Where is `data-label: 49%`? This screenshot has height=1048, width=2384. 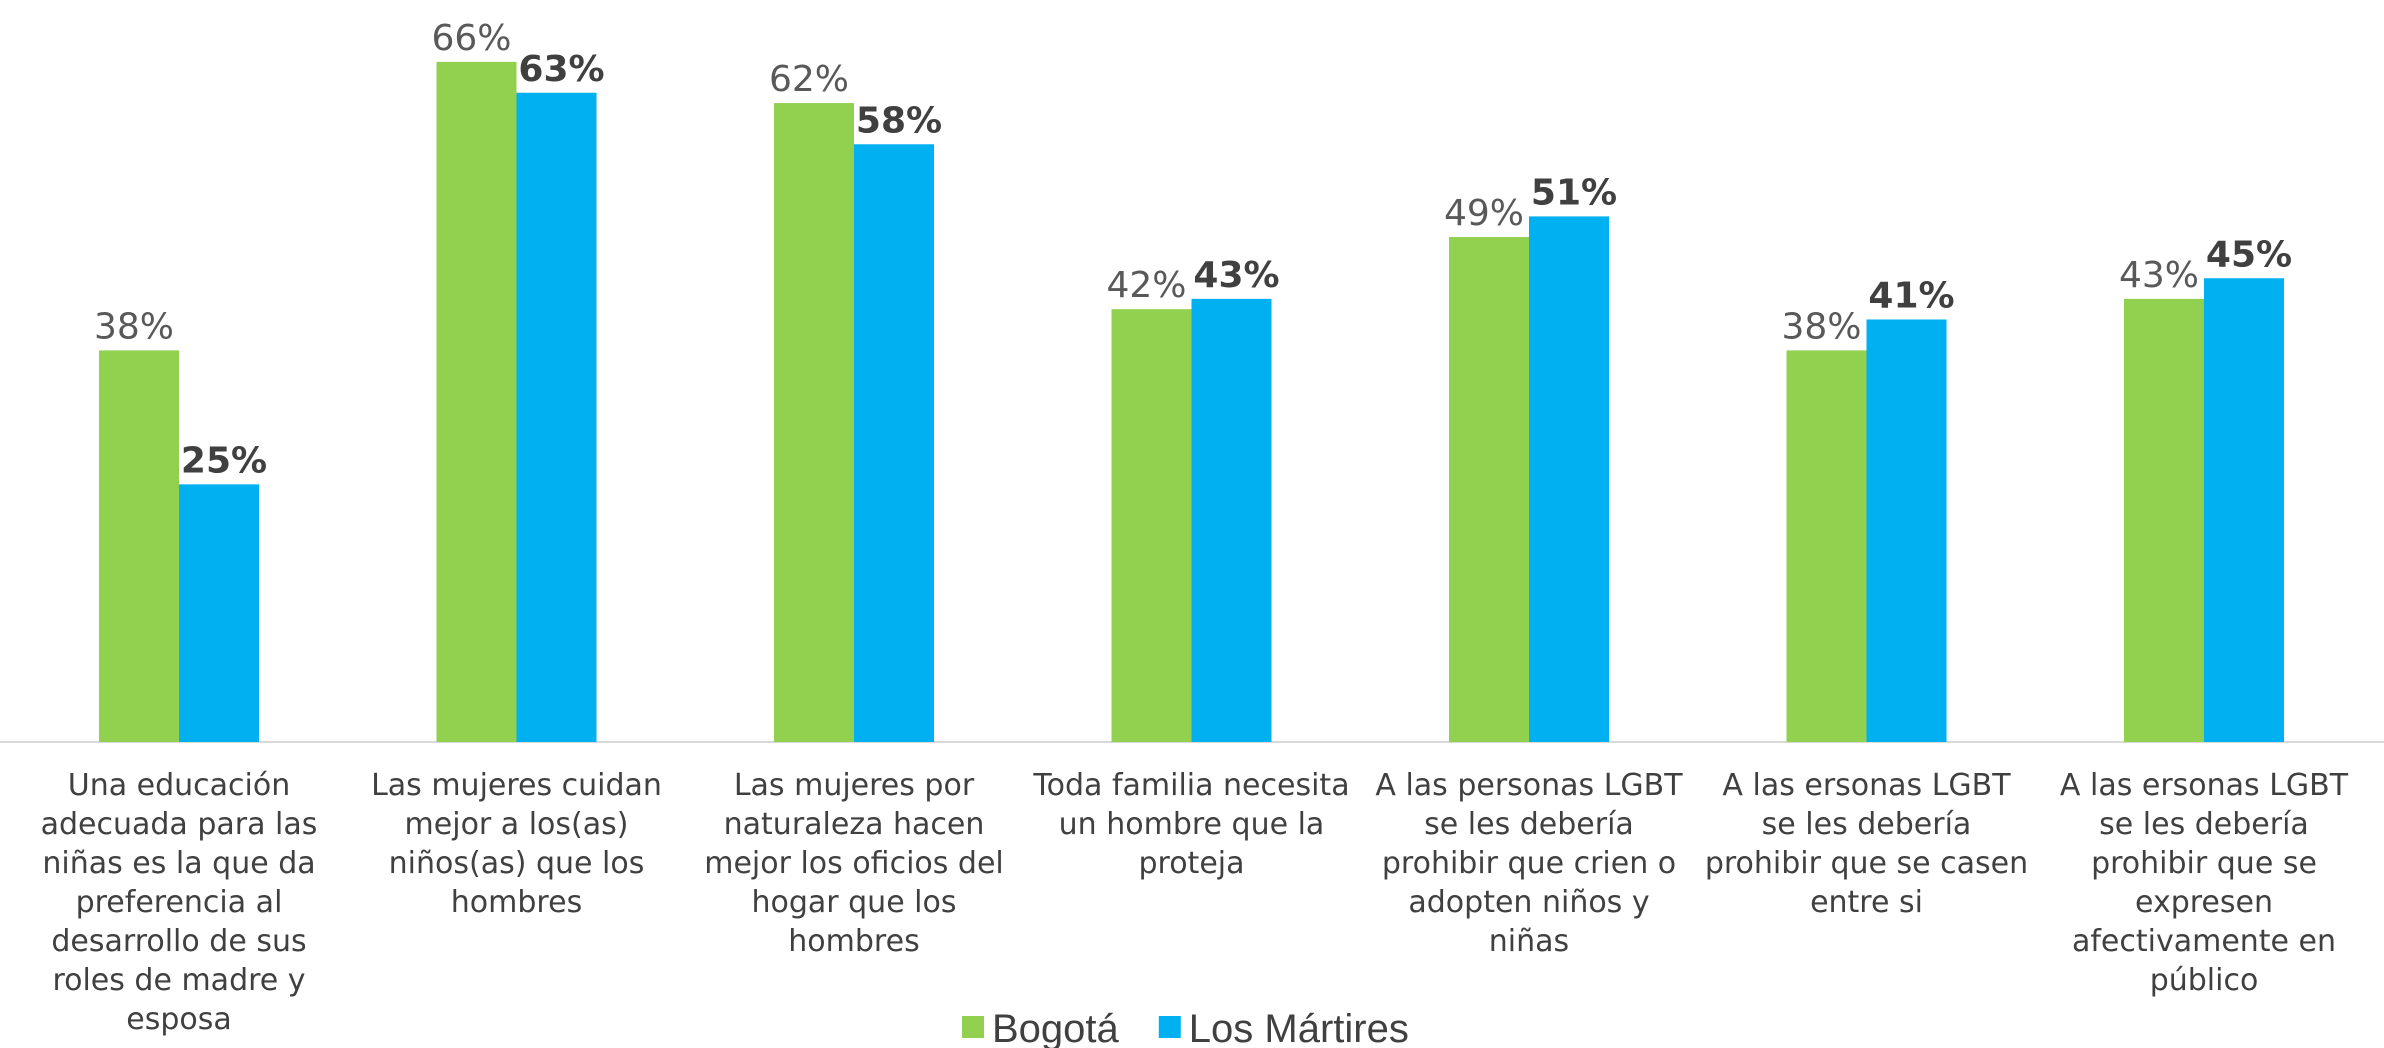
data-label: 49% is located at coordinates (1484, 213).